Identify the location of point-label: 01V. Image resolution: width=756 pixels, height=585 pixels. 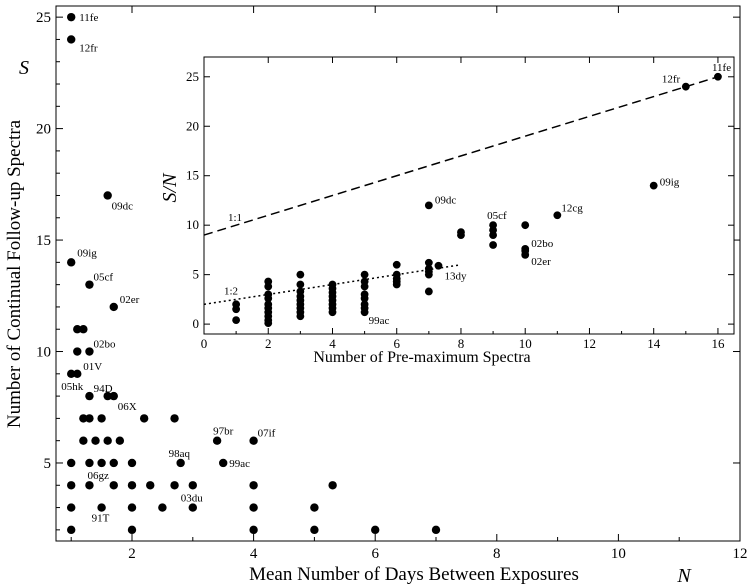
(92, 367).